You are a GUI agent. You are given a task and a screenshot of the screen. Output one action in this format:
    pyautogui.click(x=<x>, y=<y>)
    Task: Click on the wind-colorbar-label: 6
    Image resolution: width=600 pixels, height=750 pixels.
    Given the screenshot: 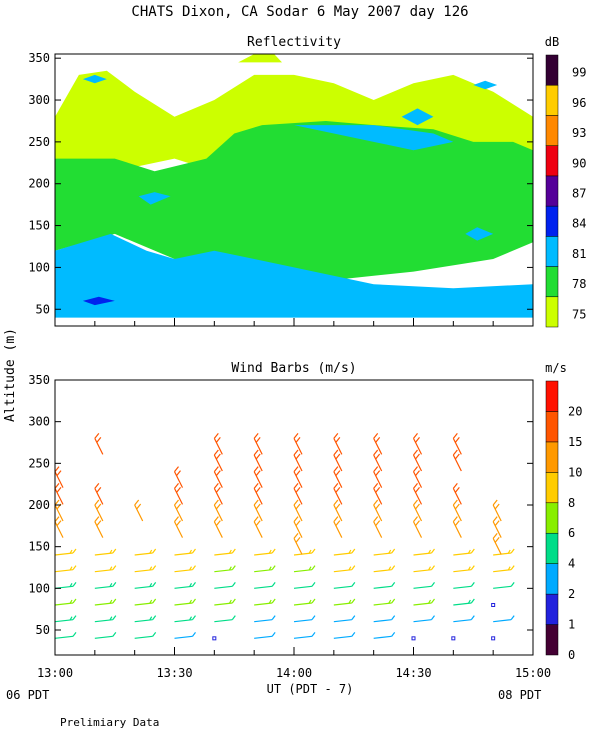 What is the action you would take?
    pyautogui.click(x=571, y=533)
    